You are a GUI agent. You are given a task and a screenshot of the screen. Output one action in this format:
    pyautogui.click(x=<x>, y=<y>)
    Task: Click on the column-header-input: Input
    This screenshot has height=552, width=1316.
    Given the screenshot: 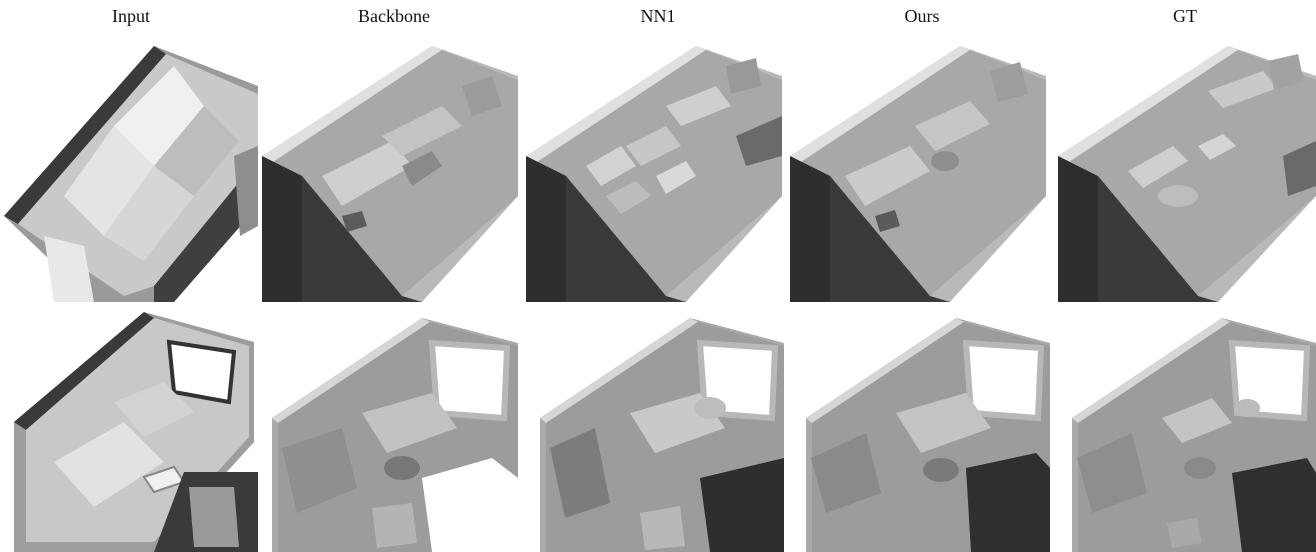 What is the action you would take?
    pyautogui.click(x=131, y=16)
    